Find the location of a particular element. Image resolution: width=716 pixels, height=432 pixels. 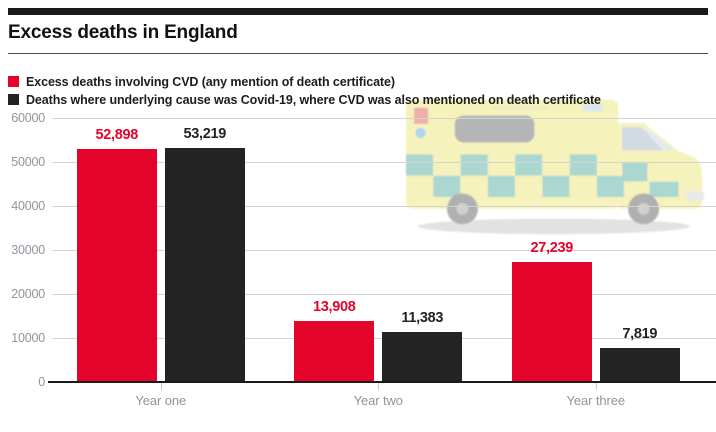

x-axis-line is located at coordinates (382, 382).